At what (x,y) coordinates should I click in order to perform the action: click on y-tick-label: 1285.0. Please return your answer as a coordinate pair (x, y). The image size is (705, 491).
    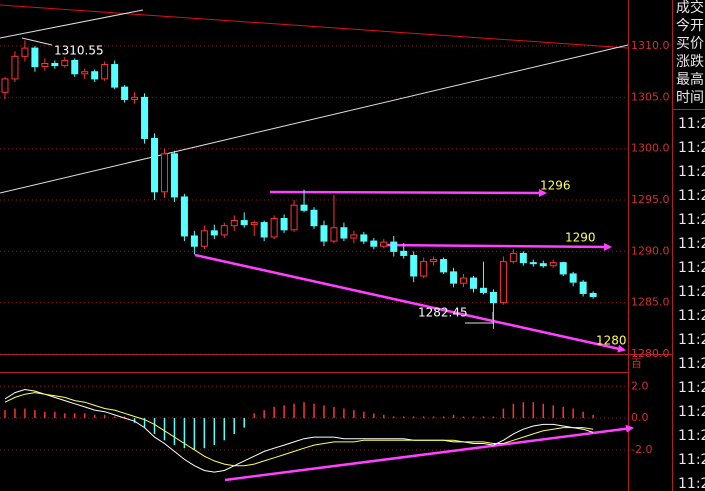
    Looking at the image, I should click on (650, 302).